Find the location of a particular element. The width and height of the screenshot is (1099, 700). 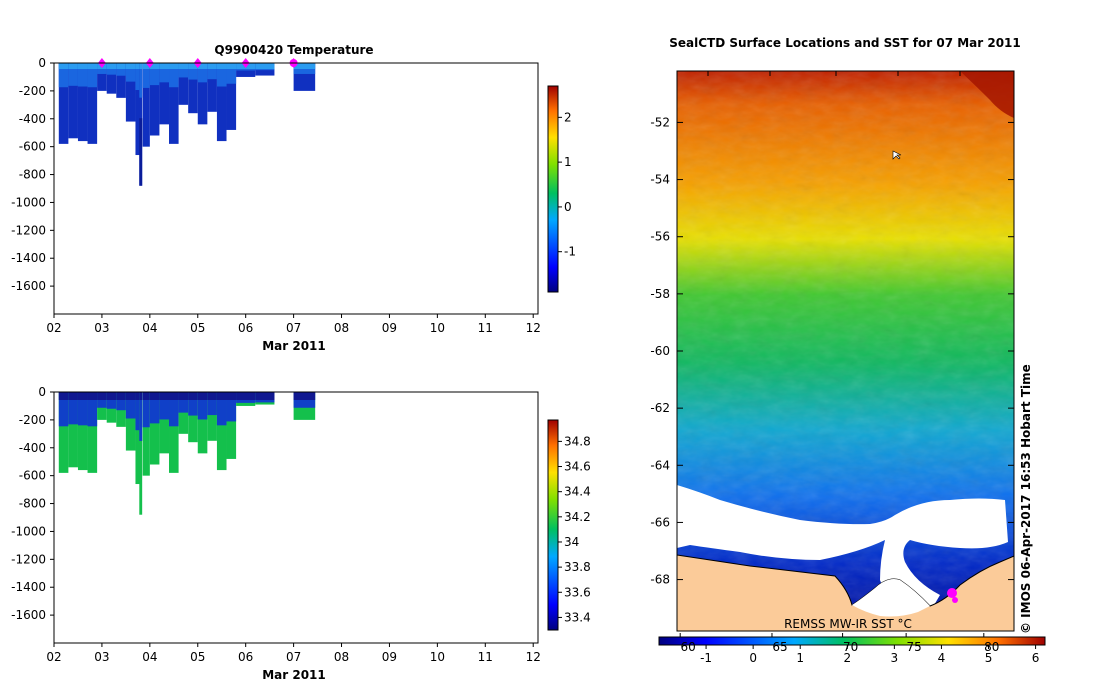

colorbar-tick-label: 33.8 is located at coordinates (577, 567).